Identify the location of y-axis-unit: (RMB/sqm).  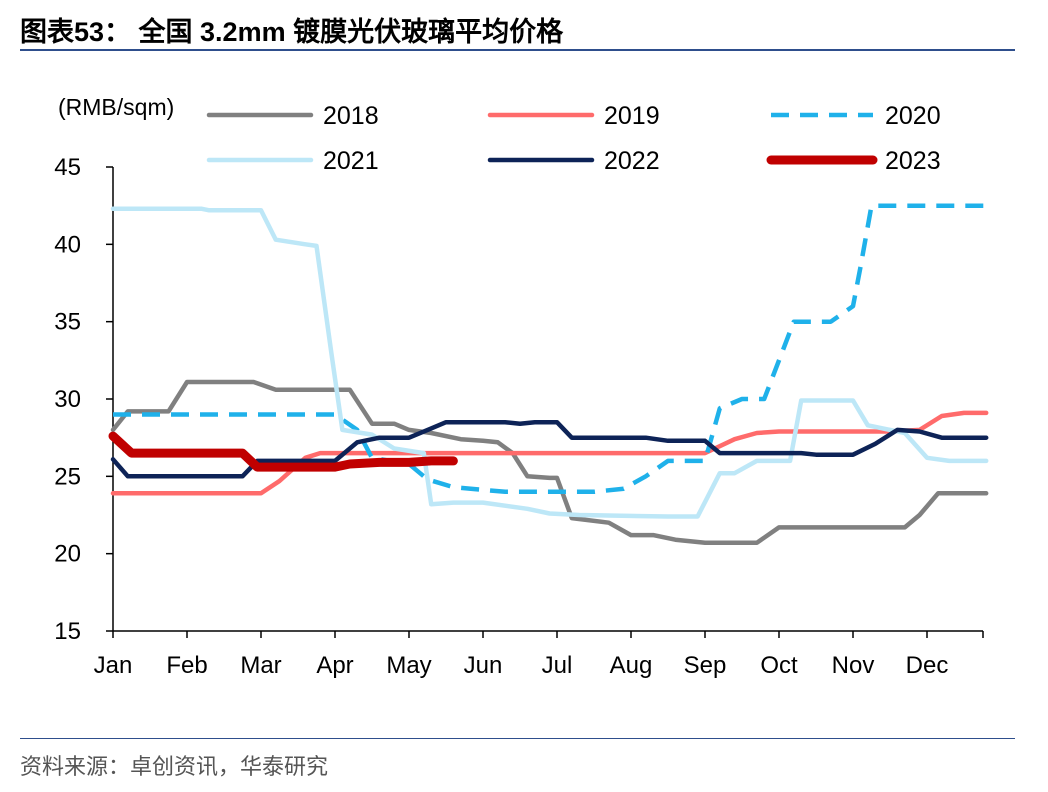
(116, 107).